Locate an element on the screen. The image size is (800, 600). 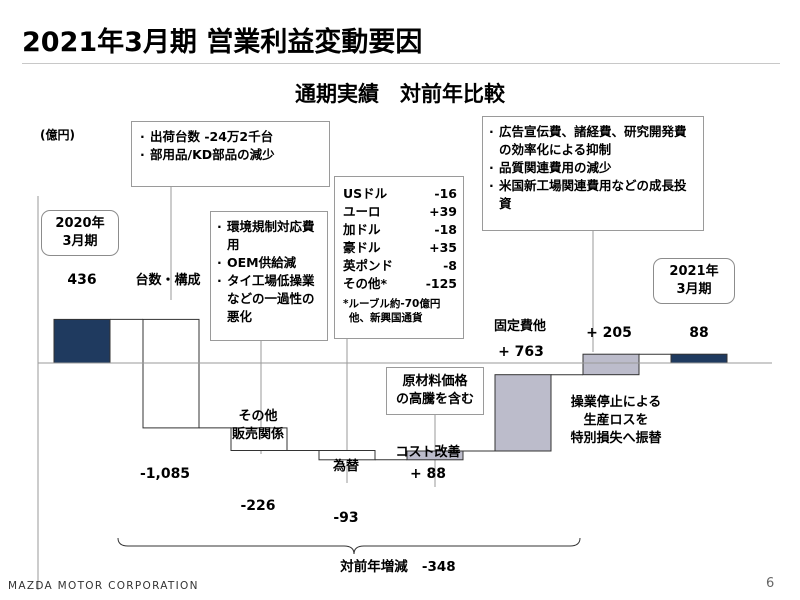
data-label-volume: -1,085 is located at coordinates (165, 474).